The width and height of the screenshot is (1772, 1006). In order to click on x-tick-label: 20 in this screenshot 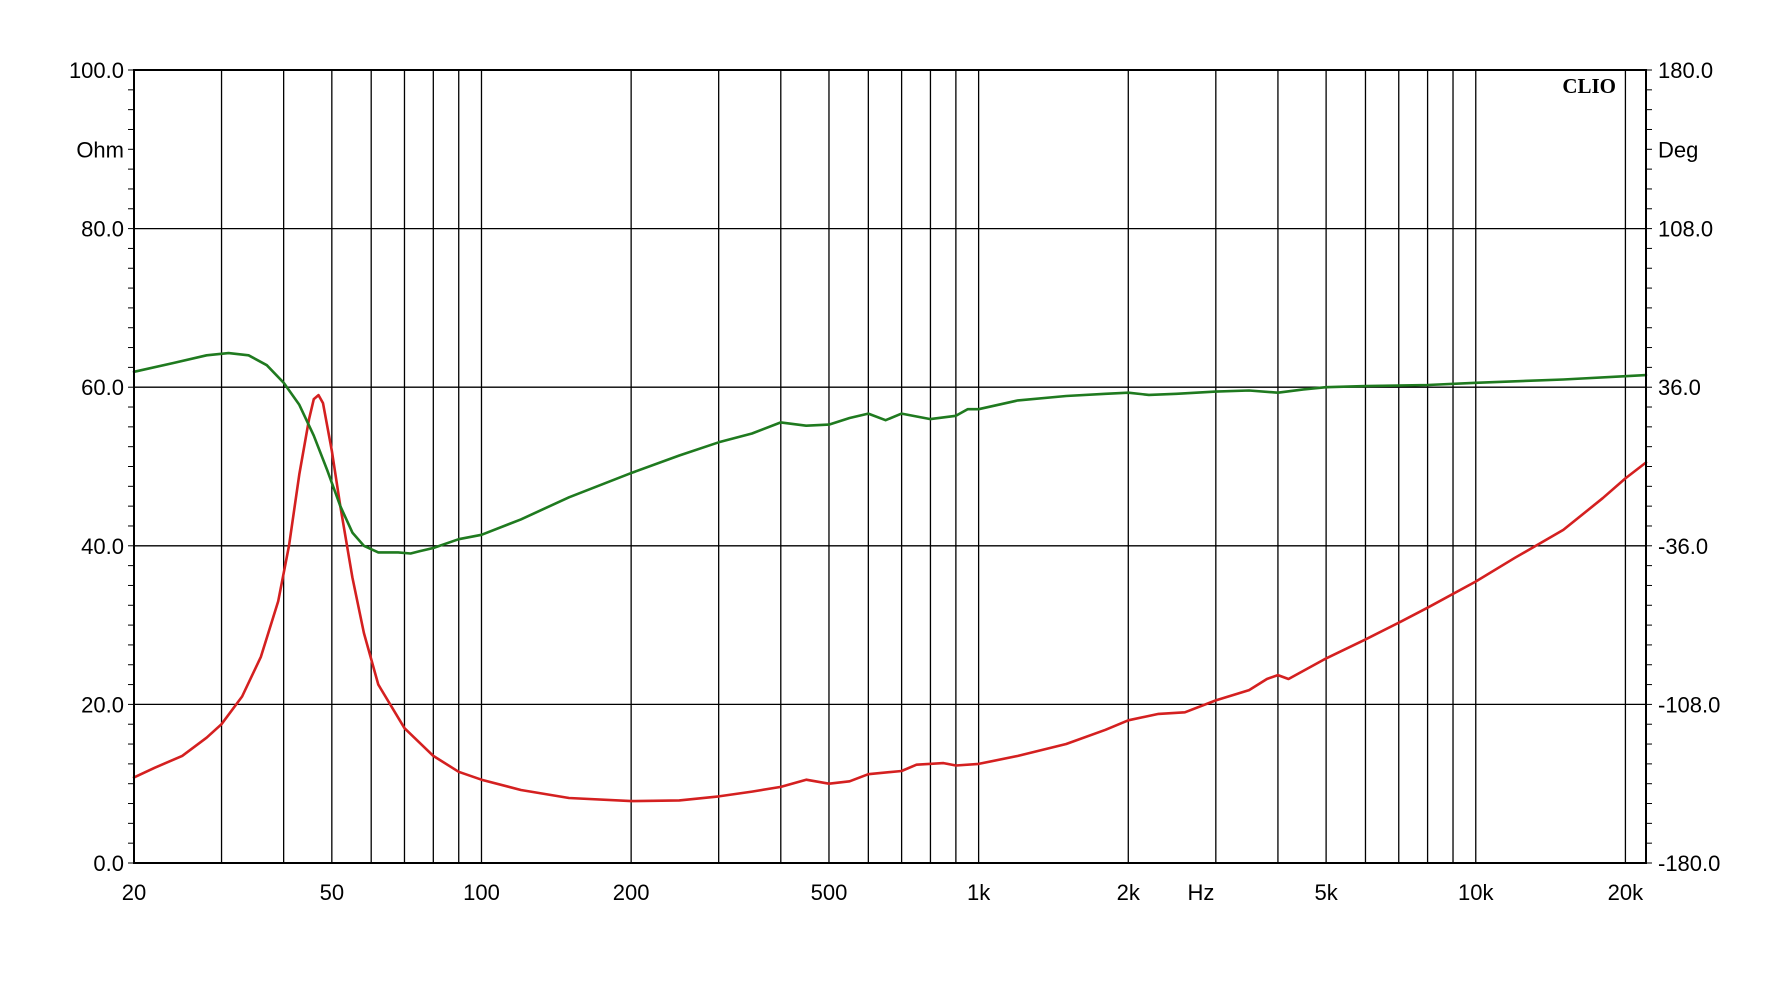, I will do `click(134, 892)`.